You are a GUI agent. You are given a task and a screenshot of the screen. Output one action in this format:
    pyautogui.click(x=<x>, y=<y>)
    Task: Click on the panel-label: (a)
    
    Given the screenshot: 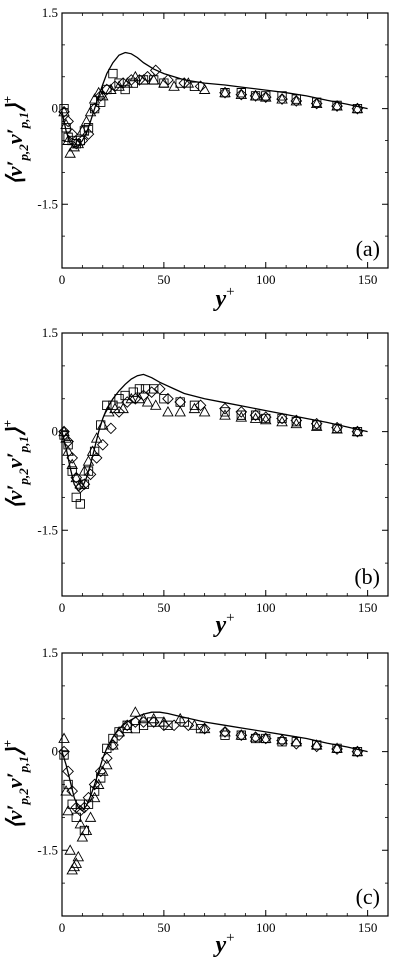 What is the action you would take?
    pyautogui.click(x=368, y=248)
    